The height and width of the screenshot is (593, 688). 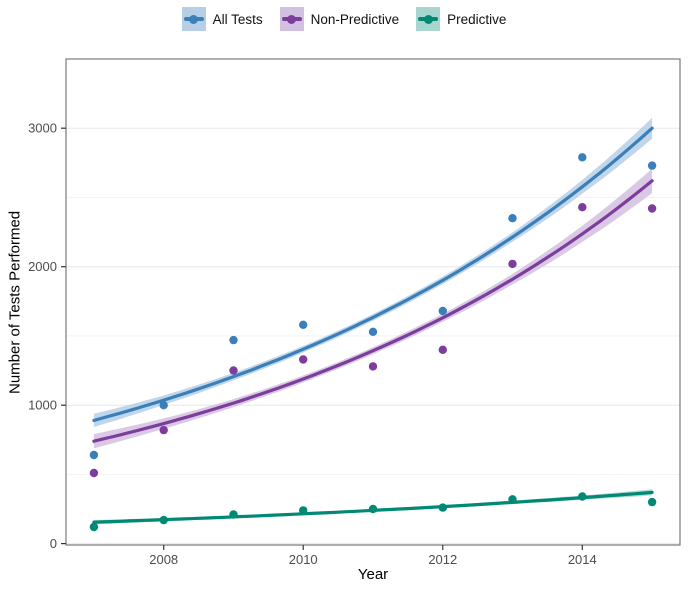 I want to click on legend-item-predictive: Predictive, so click(x=461, y=19).